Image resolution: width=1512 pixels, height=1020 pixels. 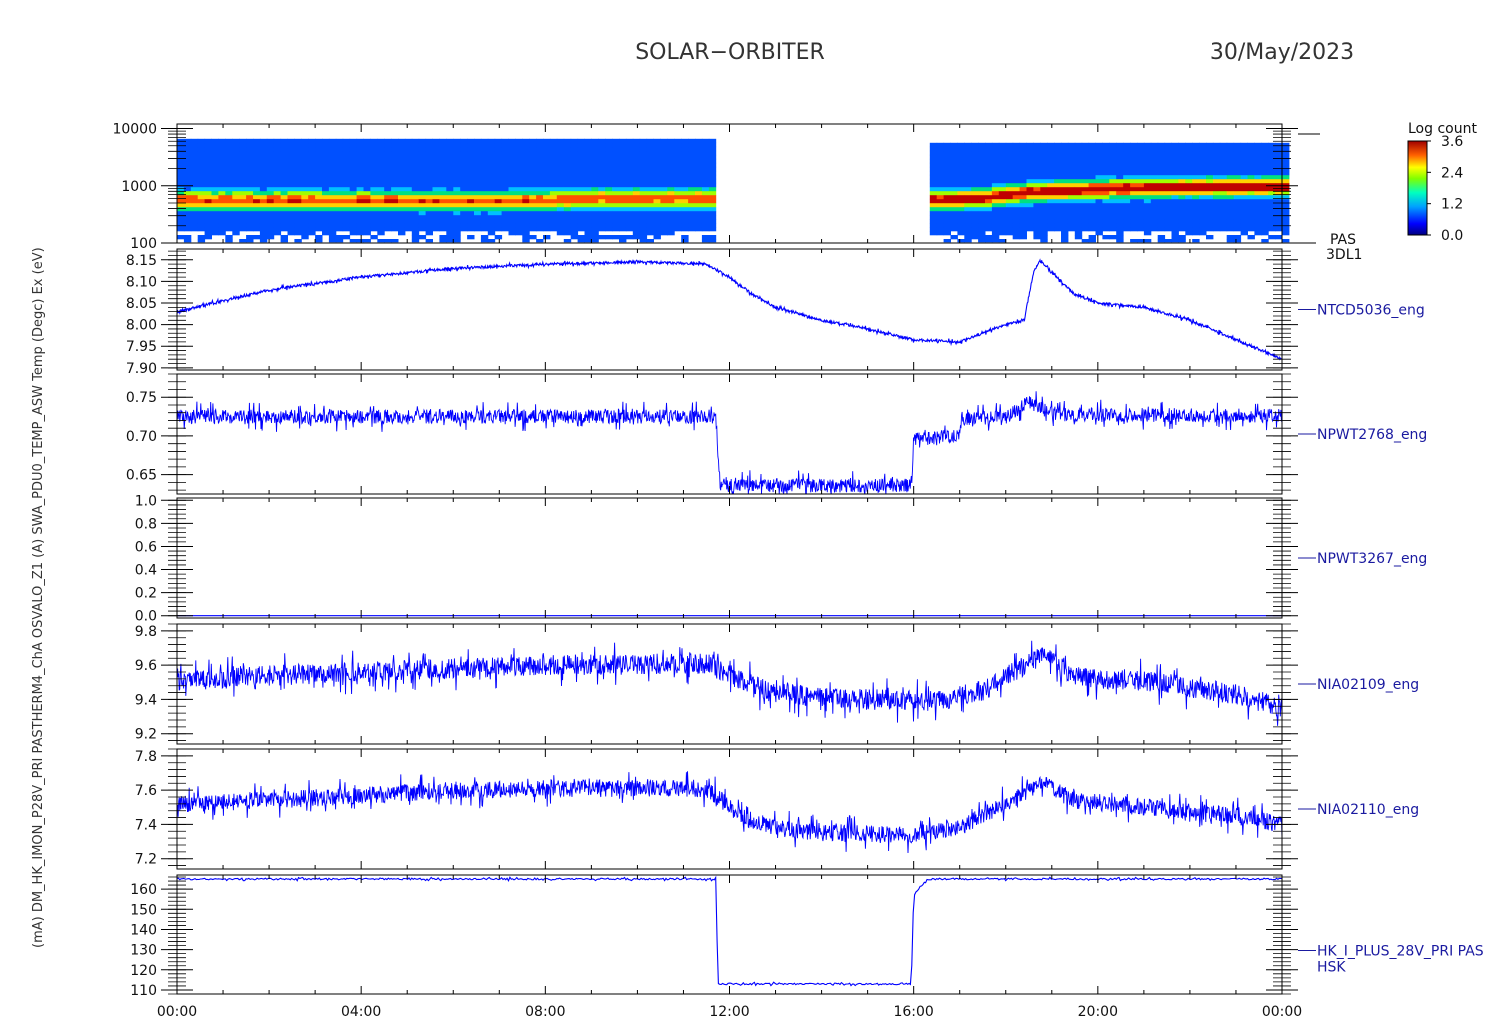 What do you see at coordinates (733, 190) in the screenshot?
I see `spectrogram-pas-3dl1` at bounding box center [733, 190].